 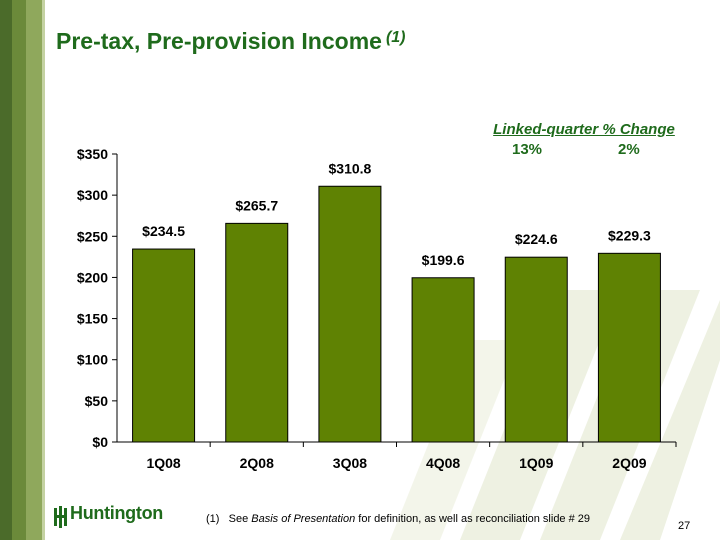 I want to click on page-title: Pre-tax, Pre-provision Income (1), so click(x=231, y=41).